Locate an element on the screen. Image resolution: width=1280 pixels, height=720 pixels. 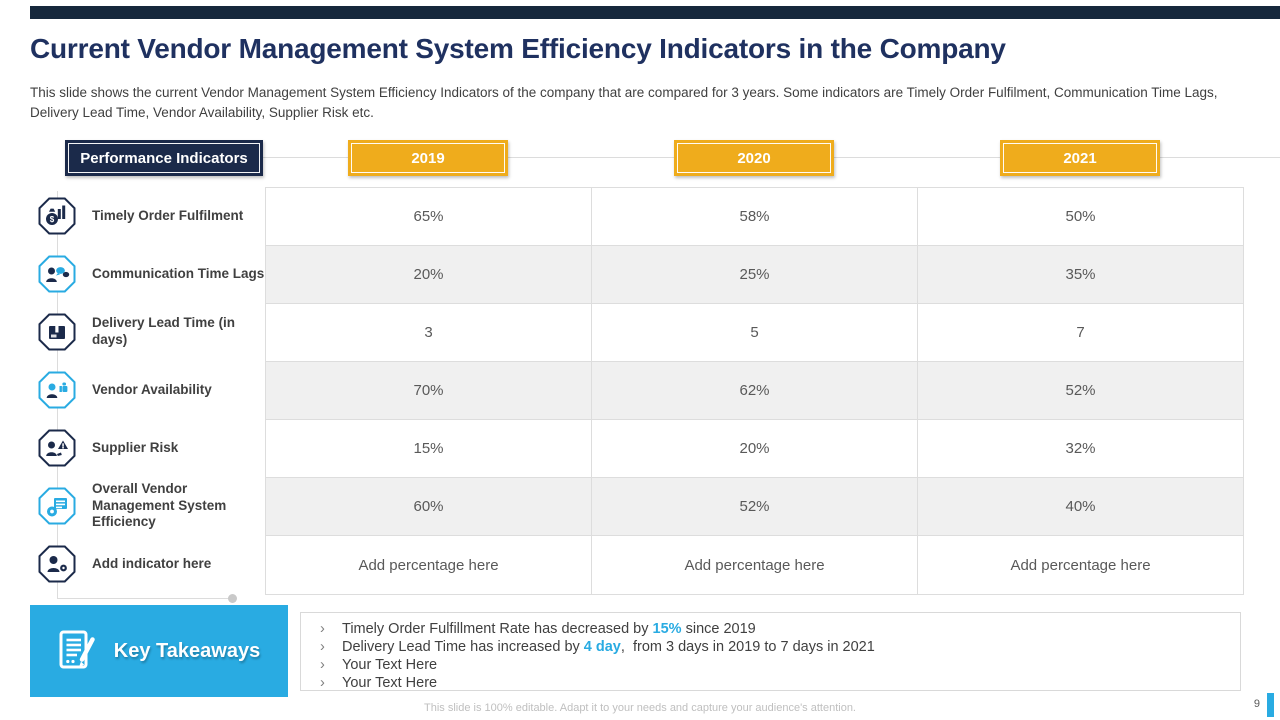
table-row: 65% 58% 50% is located at coordinates (754, 217).